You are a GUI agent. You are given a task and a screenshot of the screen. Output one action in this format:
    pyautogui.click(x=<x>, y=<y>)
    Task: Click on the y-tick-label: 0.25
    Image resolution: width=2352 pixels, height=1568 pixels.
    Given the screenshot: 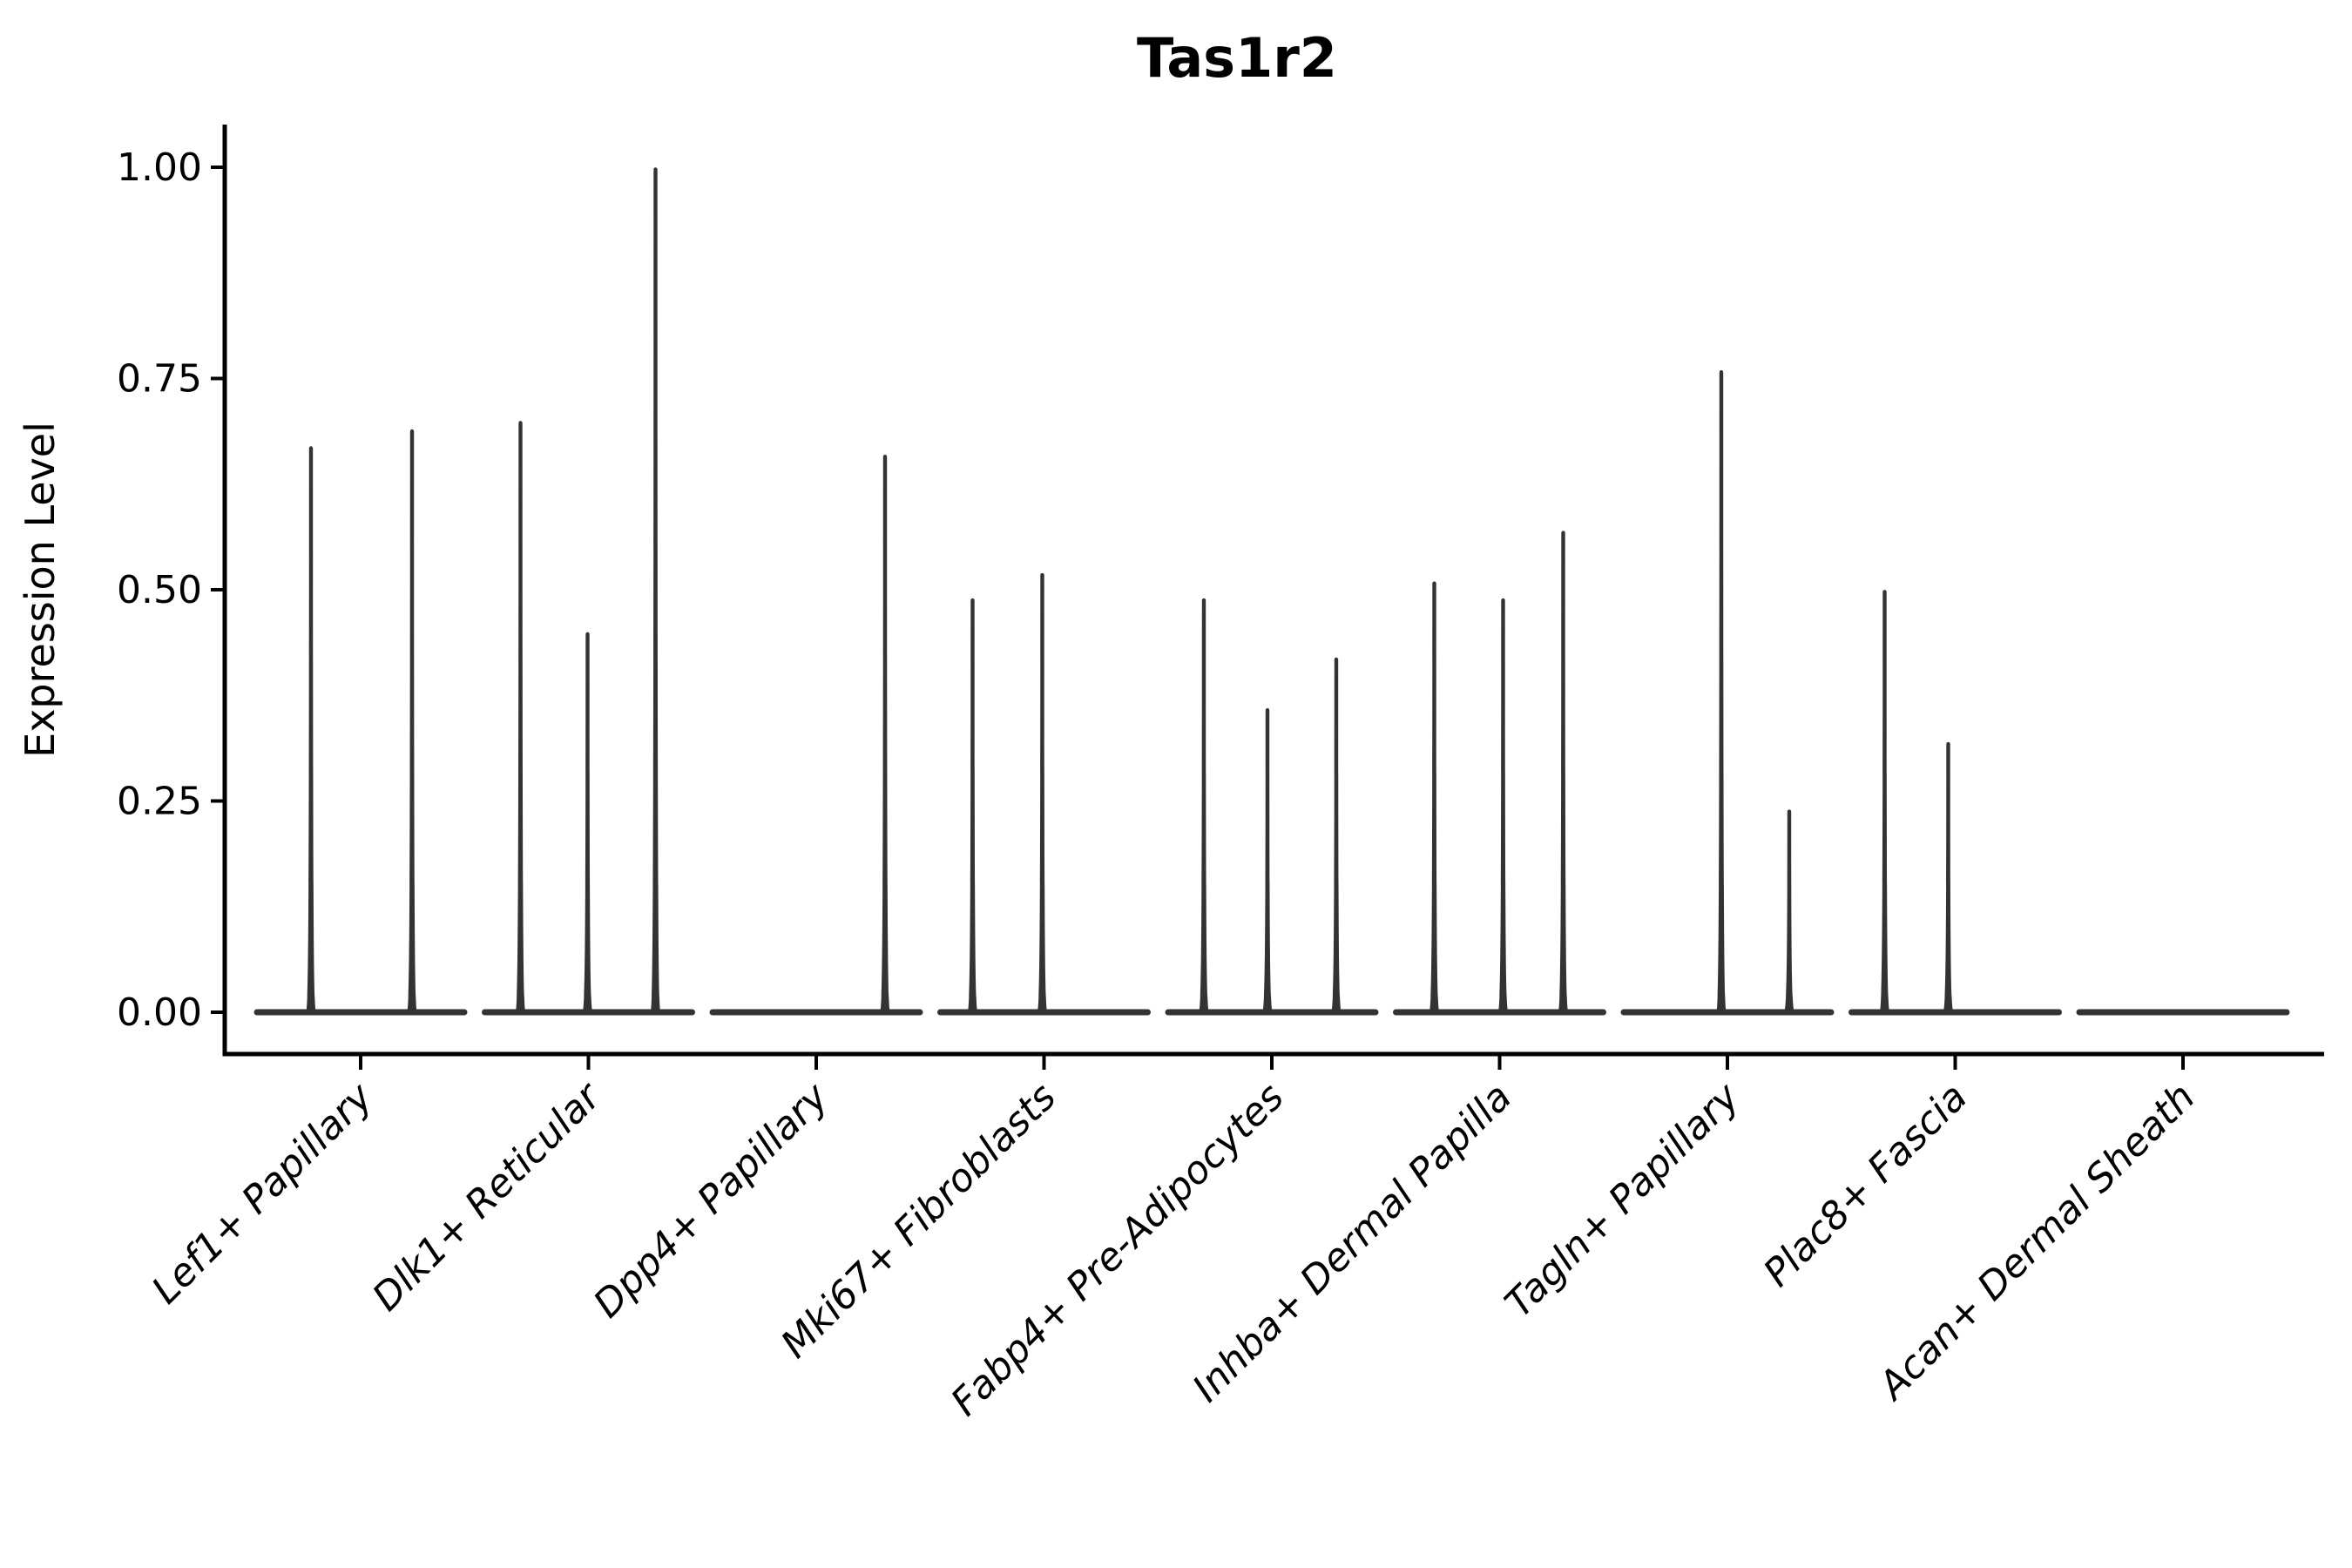 What is the action you would take?
    pyautogui.click(x=159, y=802)
    